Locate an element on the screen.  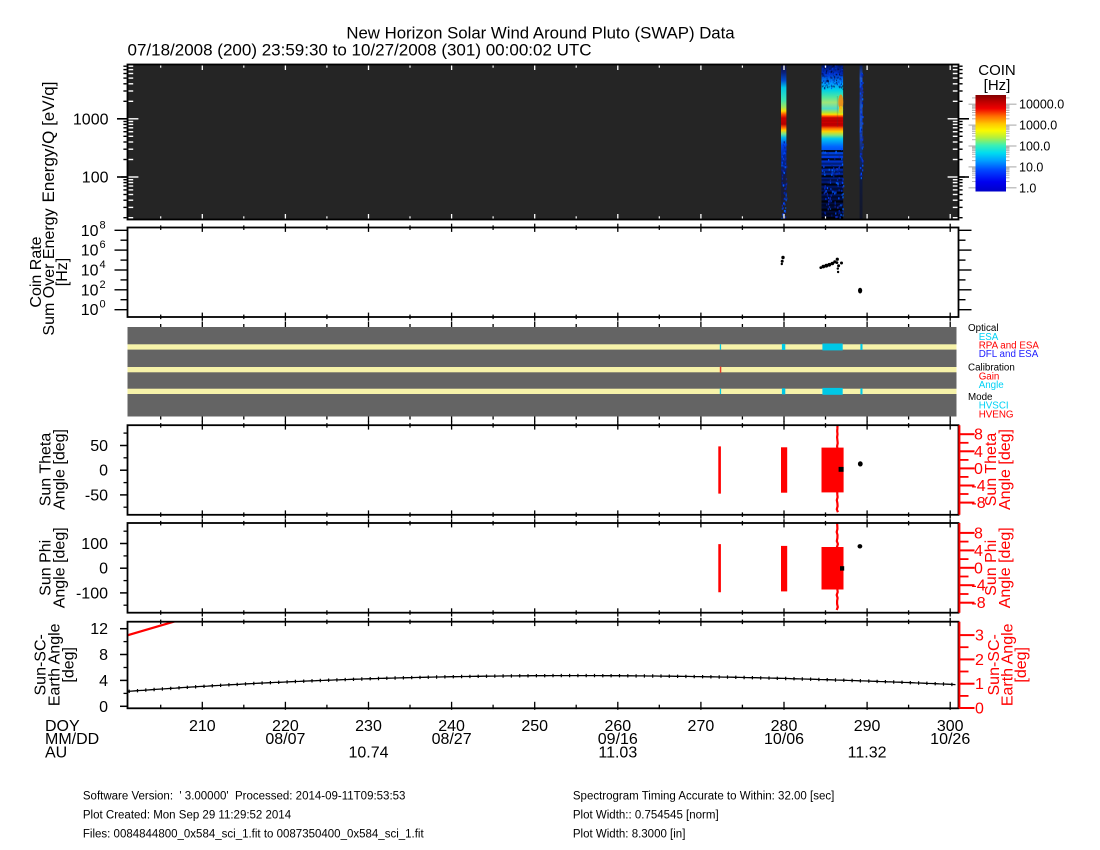
svg-text: 08/07 is located at coordinates (285, 739).